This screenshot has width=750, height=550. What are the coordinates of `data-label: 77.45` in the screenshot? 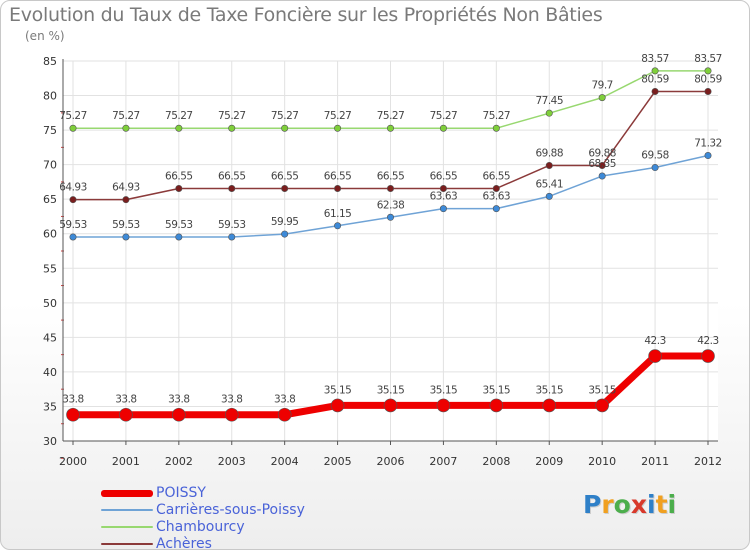 It's located at (549, 101).